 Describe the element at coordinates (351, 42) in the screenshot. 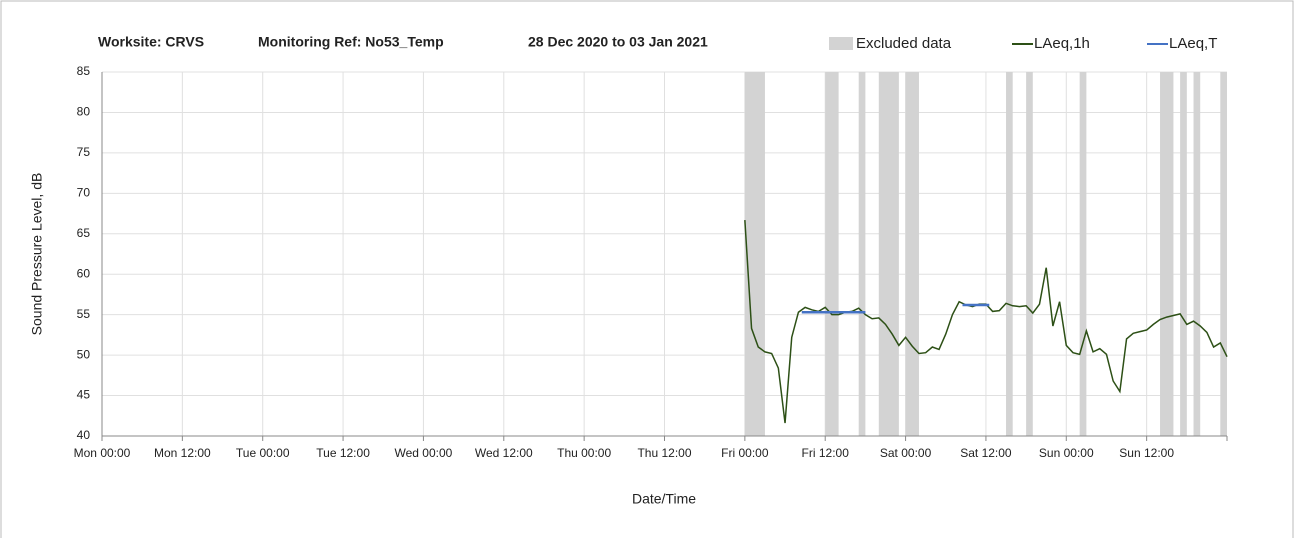

I see `chart-title: Monitoring Ref: No53_Temp` at that location.